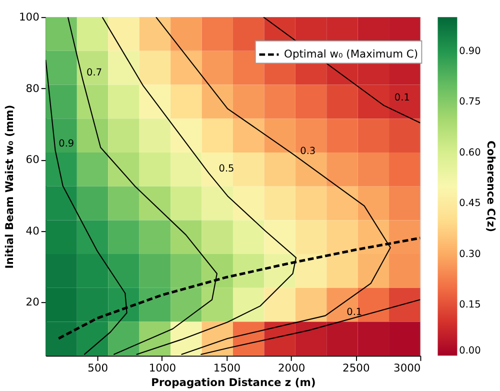 This screenshot has height=391, width=500. What do you see at coordinates (407, 368) in the screenshot?
I see `x-tick-label: 3000` at bounding box center [407, 368].